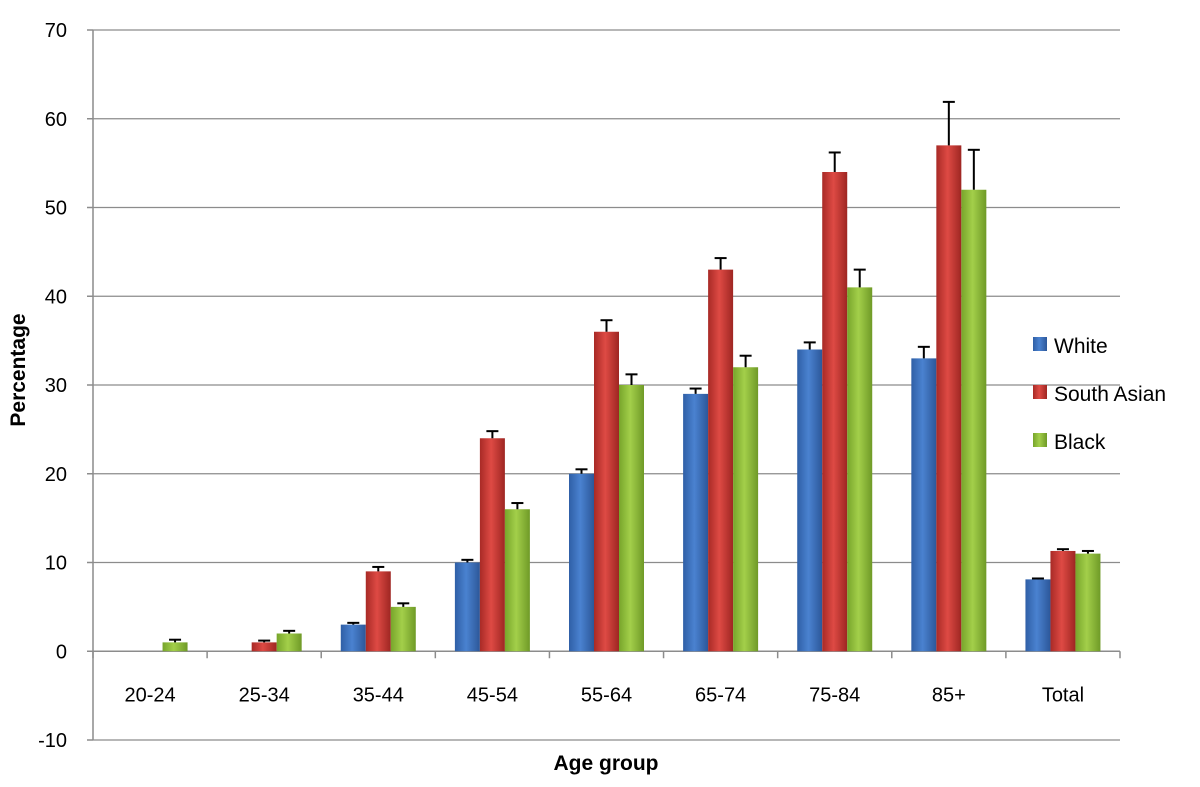 The image size is (1200, 787). What do you see at coordinates (1110, 394) in the screenshot?
I see `legend-label: South Asian` at bounding box center [1110, 394].